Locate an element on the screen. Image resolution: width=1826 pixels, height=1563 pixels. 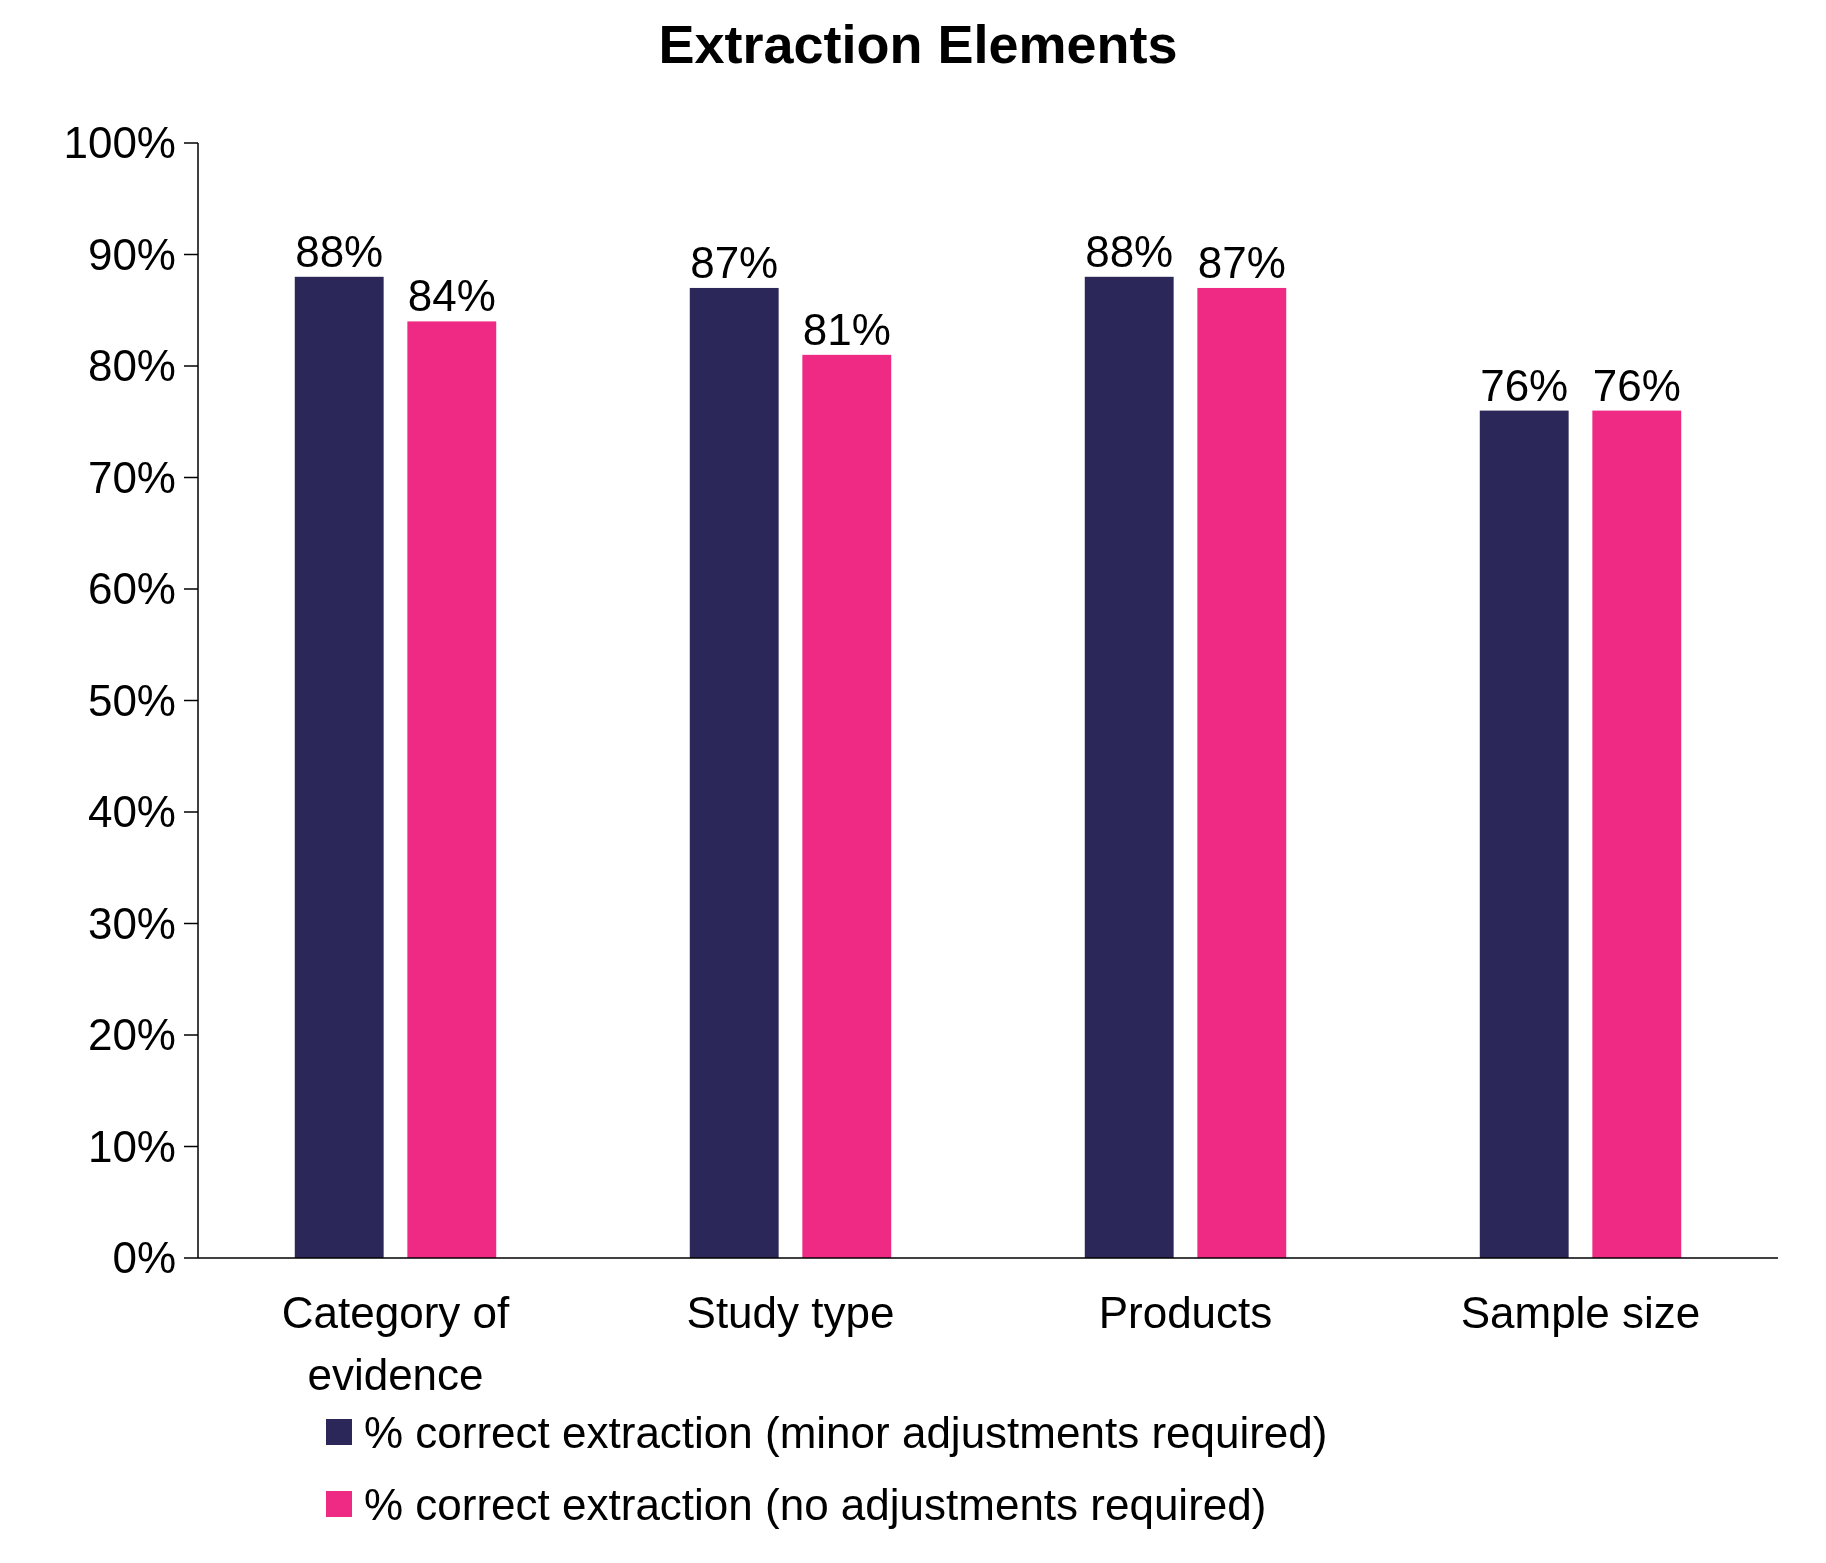
y-tick-label: 20% is located at coordinates (131, 1035).